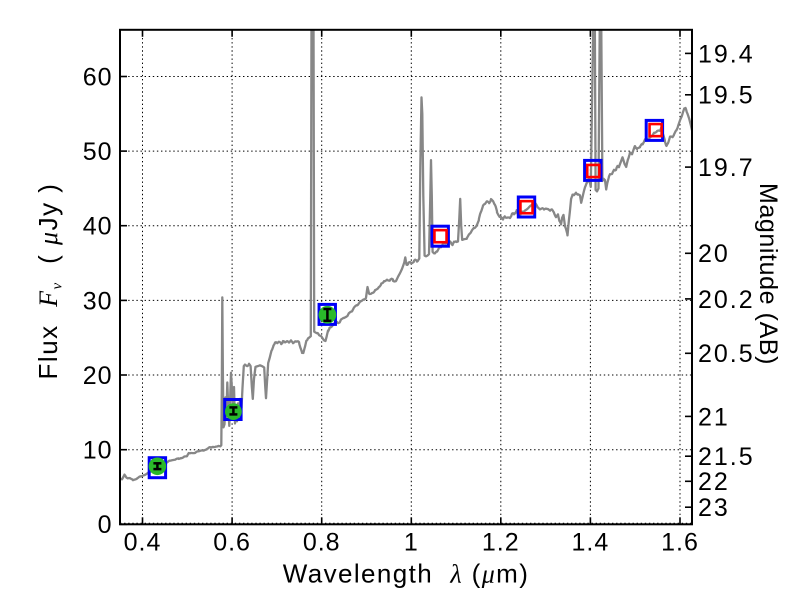  Describe the element at coordinates (714, 508) in the screenshot. I see `svg-text: 23` at that location.